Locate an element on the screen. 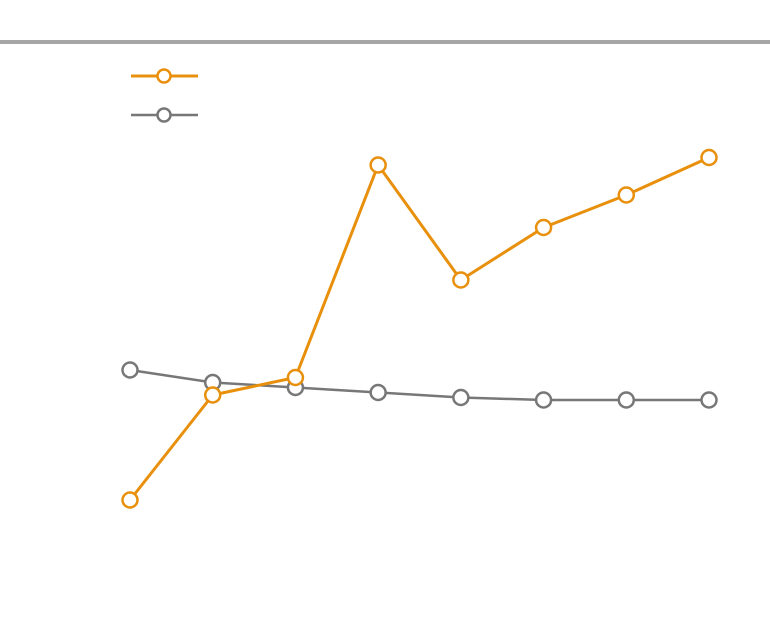 The image size is (770, 644). series-2-line is located at coordinates (419, 385).